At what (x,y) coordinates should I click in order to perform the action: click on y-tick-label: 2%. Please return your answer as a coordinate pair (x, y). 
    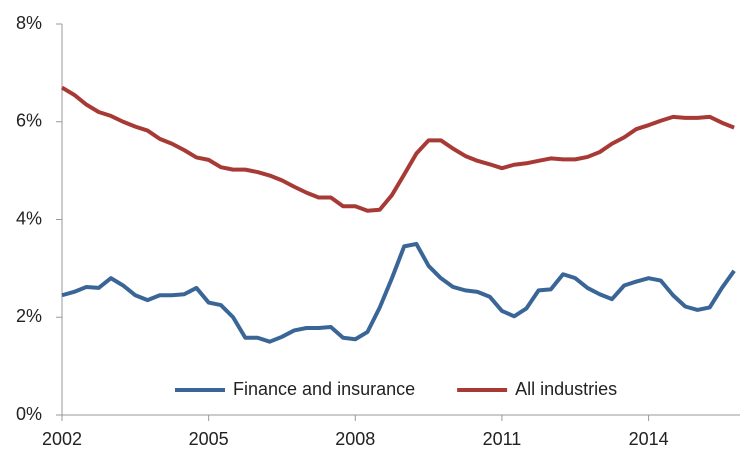
    Looking at the image, I should click on (29, 316).